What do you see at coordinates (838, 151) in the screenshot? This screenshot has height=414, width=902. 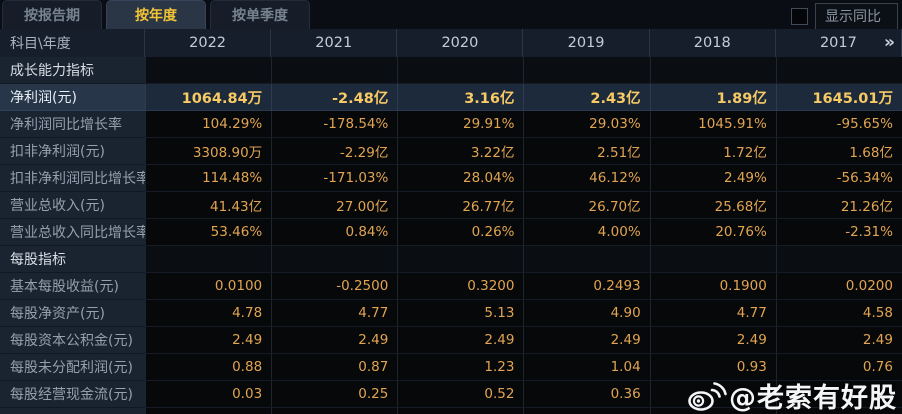 I see `cell-value: 1.68亿` at bounding box center [838, 151].